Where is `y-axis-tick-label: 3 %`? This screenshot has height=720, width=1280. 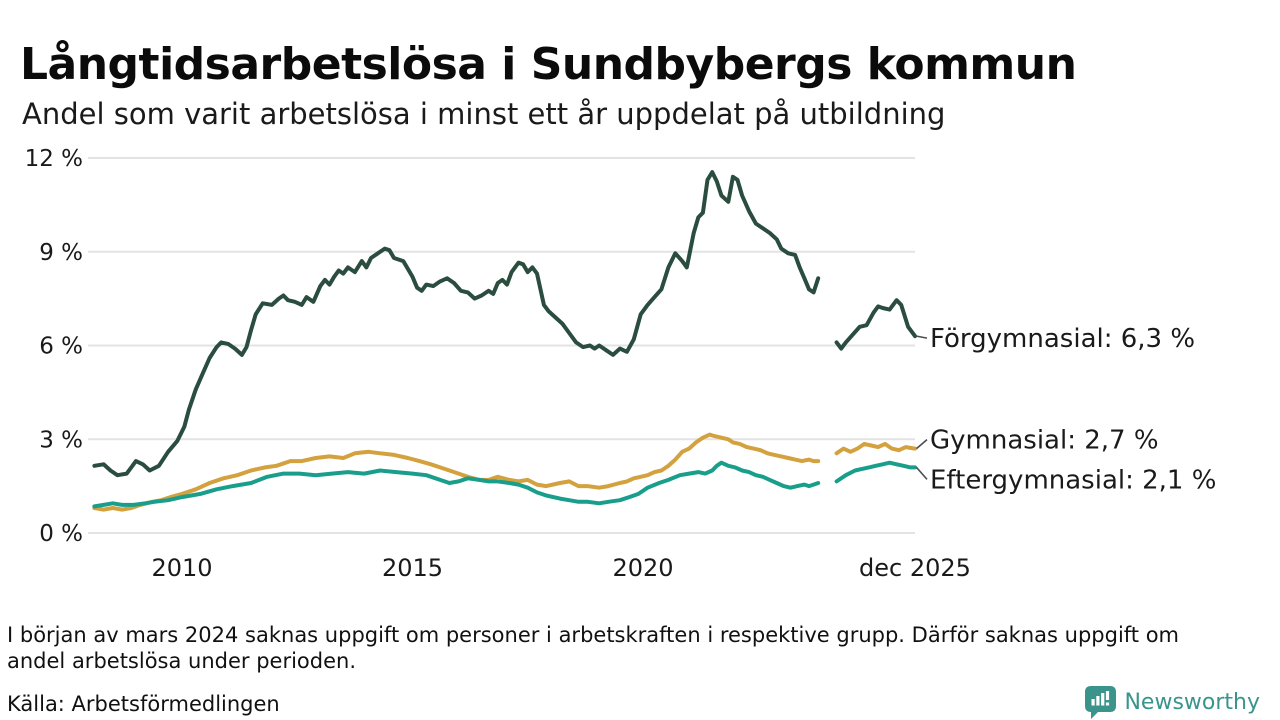 y-axis-tick-label: 3 % is located at coordinates (61, 440).